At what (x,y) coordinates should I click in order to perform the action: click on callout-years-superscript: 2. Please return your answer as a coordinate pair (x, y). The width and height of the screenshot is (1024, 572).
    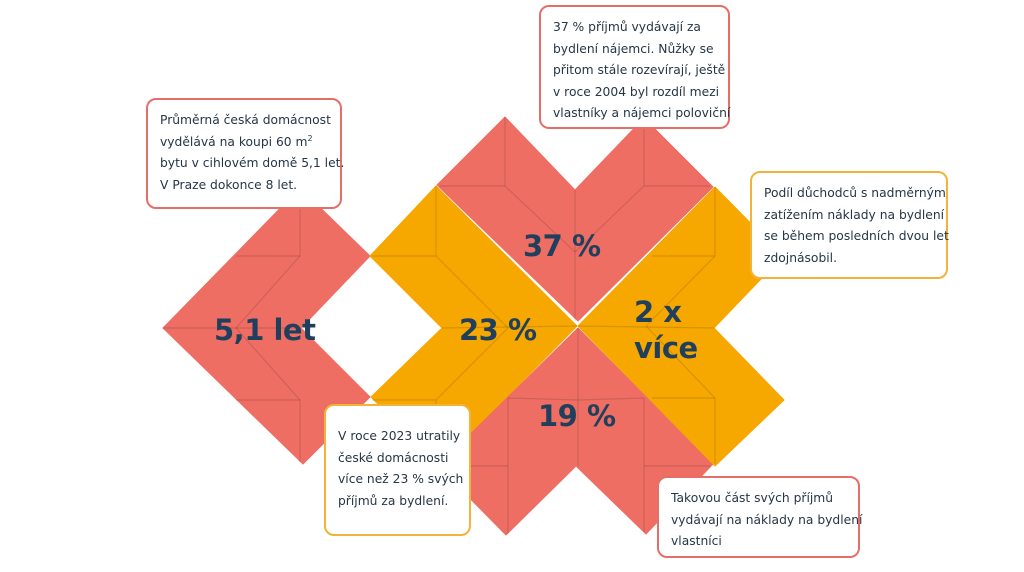
    Looking at the image, I should click on (310, 138).